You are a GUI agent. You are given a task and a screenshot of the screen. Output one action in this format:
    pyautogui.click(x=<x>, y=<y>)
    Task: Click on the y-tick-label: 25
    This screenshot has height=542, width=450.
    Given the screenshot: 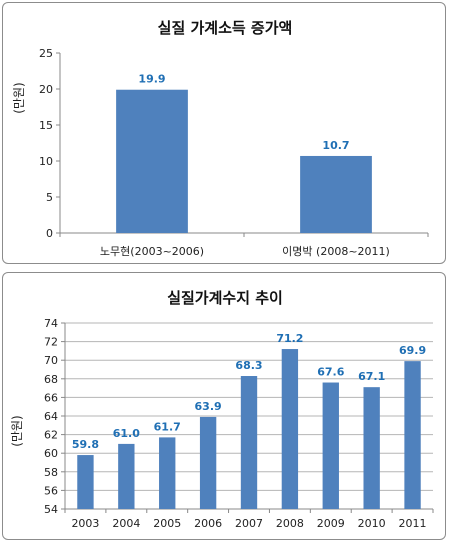 What is the action you would take?
    pyautogui.click(x=46, y=53)
    